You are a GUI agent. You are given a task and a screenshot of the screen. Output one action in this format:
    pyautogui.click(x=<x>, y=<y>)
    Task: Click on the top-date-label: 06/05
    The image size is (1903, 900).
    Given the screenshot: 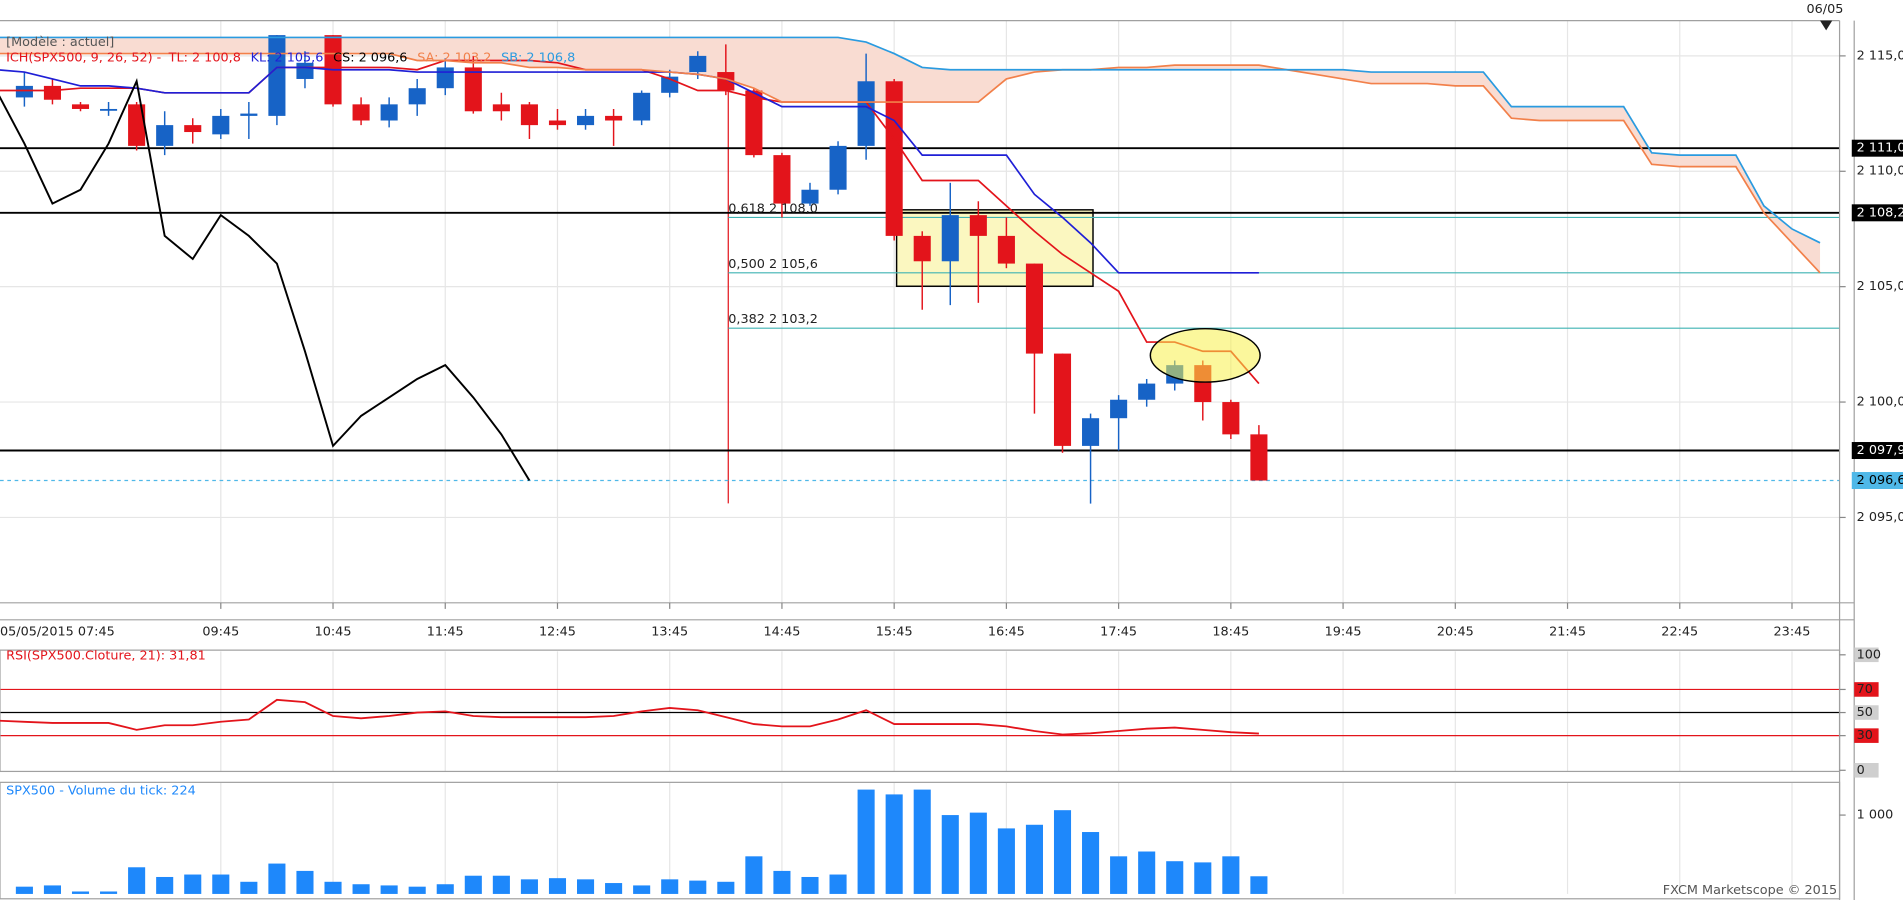 What is the action you would take?
    pyautogui.click(x=1824, y=9)
    